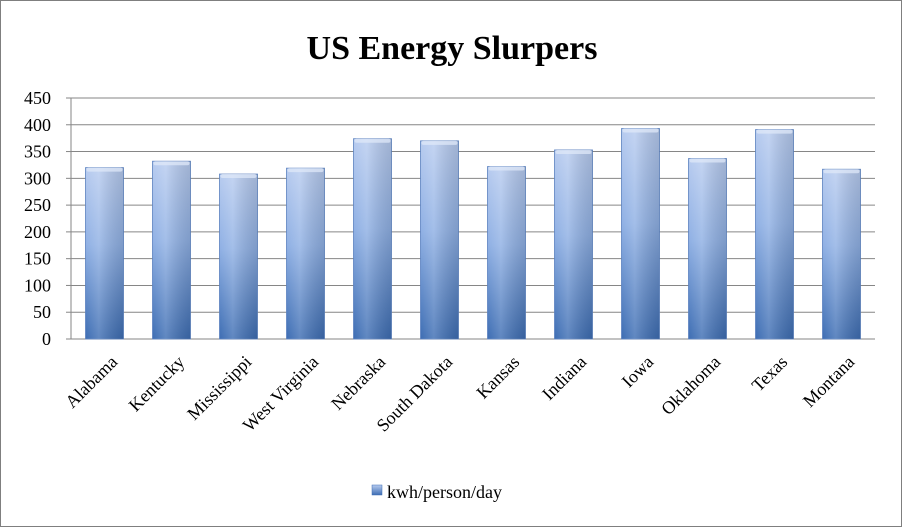  Describe the element at coordinates (690, 385) in the screenshot. I see `x-category-label: Oklahoma` at that location.